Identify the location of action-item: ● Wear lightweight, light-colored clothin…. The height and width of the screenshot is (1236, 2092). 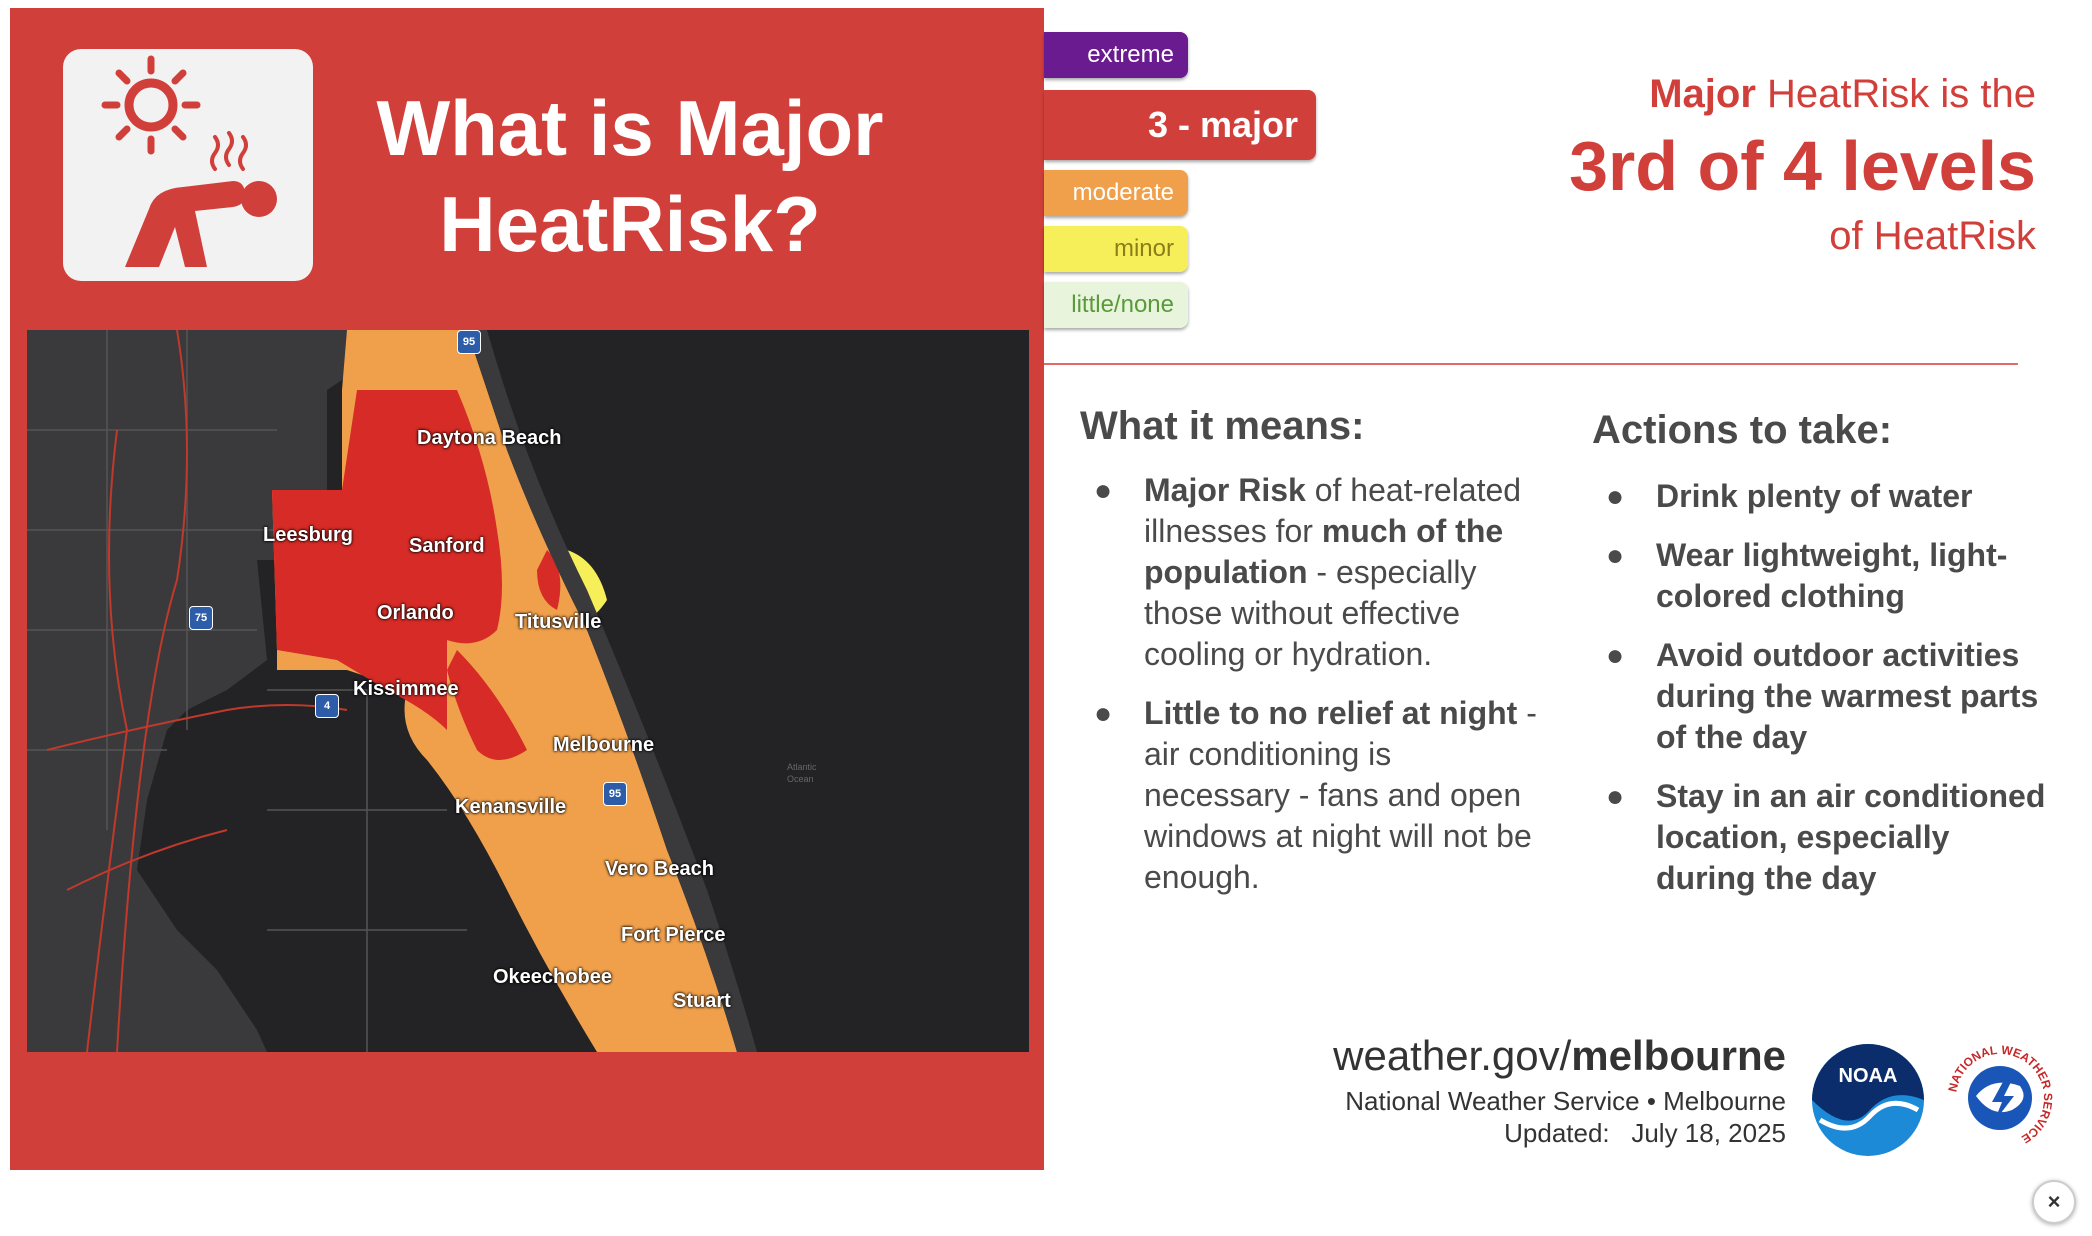
(1807, 575).